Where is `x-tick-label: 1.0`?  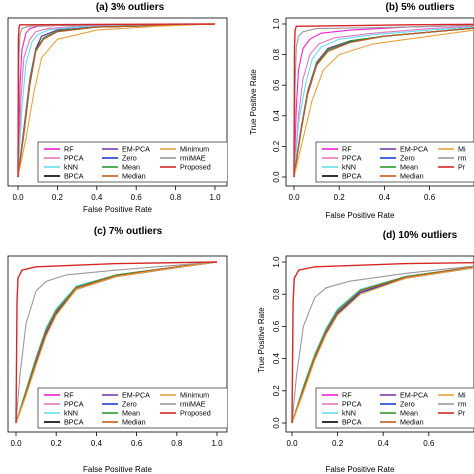
x-tick-label: 1.0 is located at coordinates (217, 443).